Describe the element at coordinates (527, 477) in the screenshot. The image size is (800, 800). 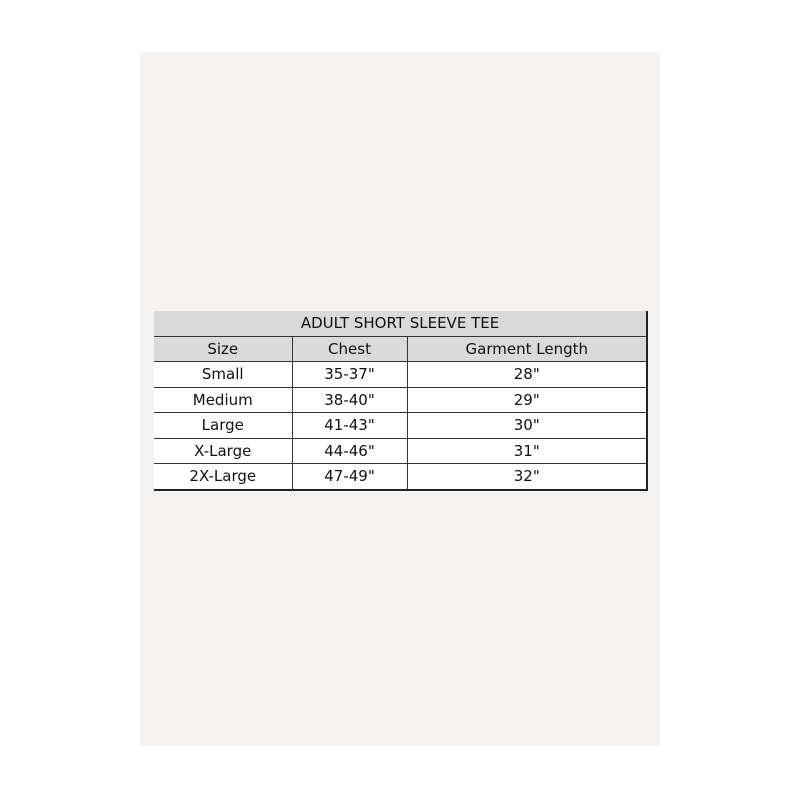
I see `cell-length: 32"` at that location.